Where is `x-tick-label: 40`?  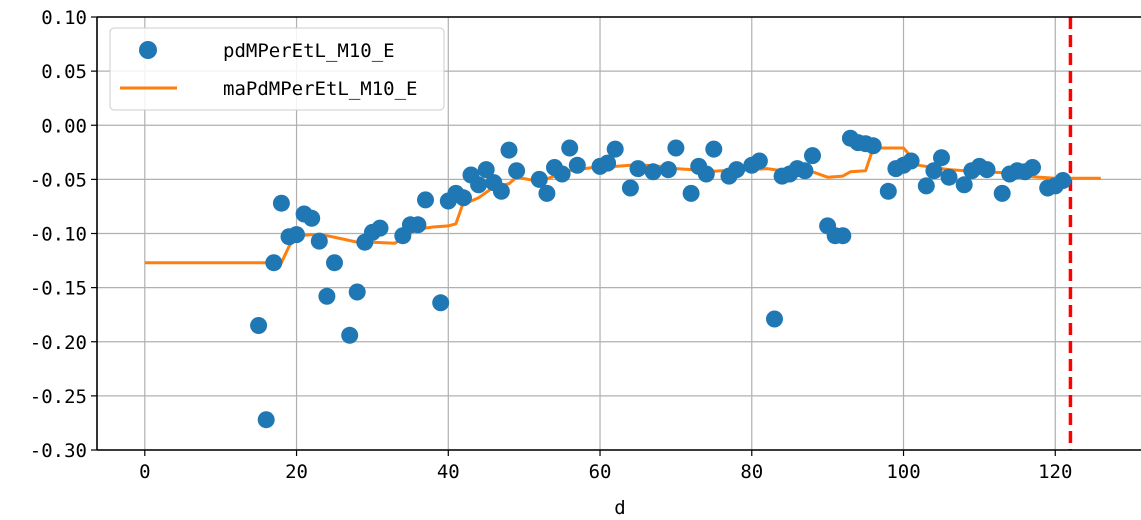 x-tick-label: 40 is located at coordinates (448, 472).